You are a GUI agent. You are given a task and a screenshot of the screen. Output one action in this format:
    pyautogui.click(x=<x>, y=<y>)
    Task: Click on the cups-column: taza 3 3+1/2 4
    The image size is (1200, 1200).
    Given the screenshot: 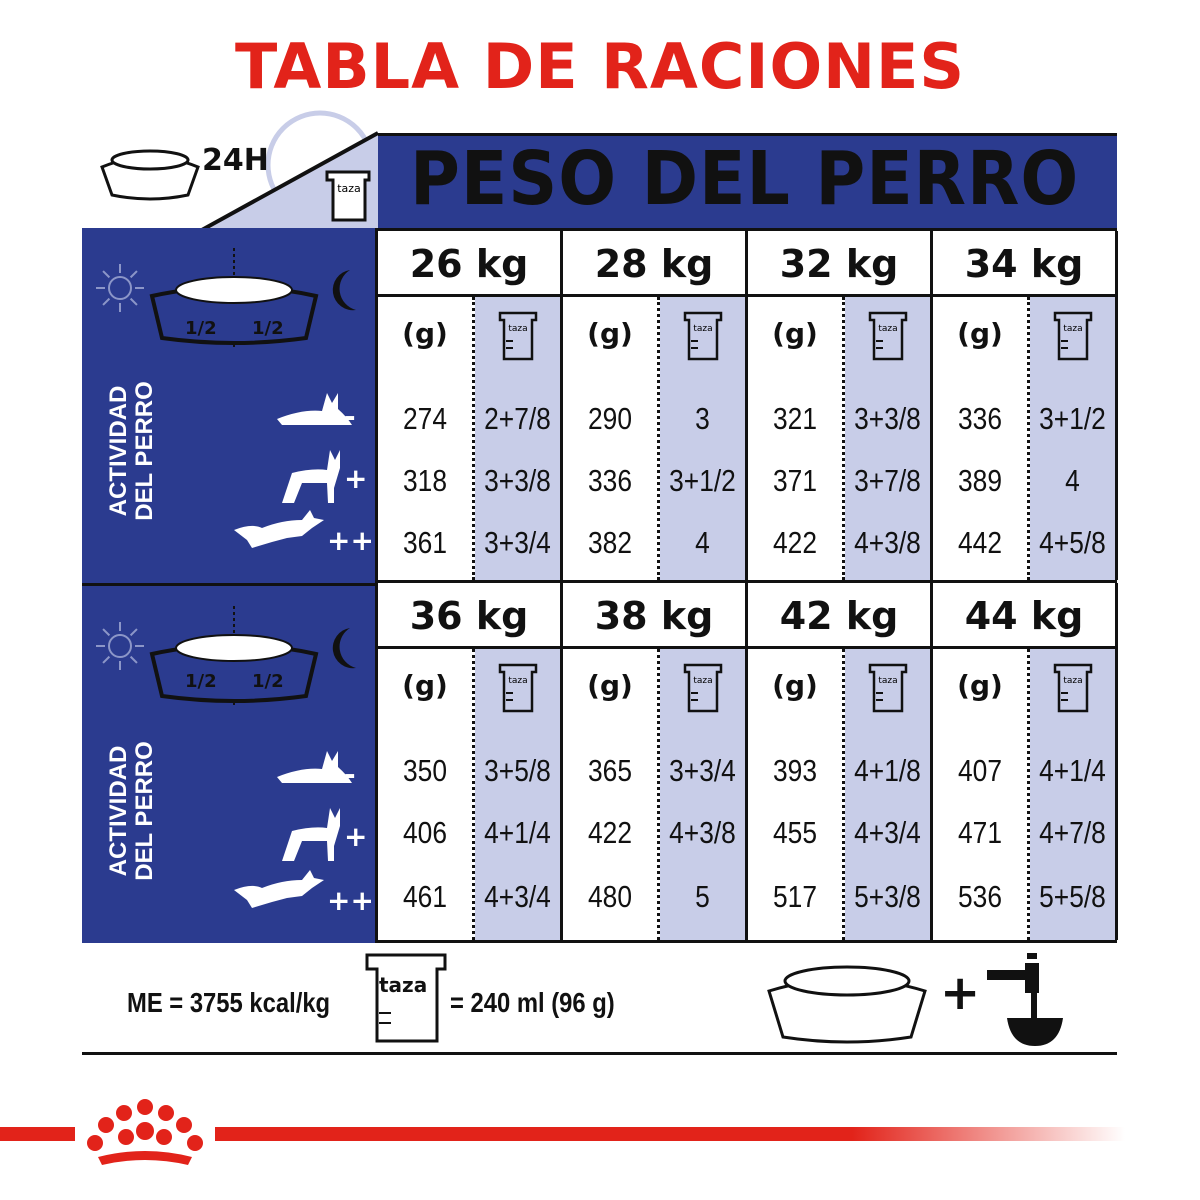 What is the action you would take?
    pyautogui.click(x=702, y=438)
    